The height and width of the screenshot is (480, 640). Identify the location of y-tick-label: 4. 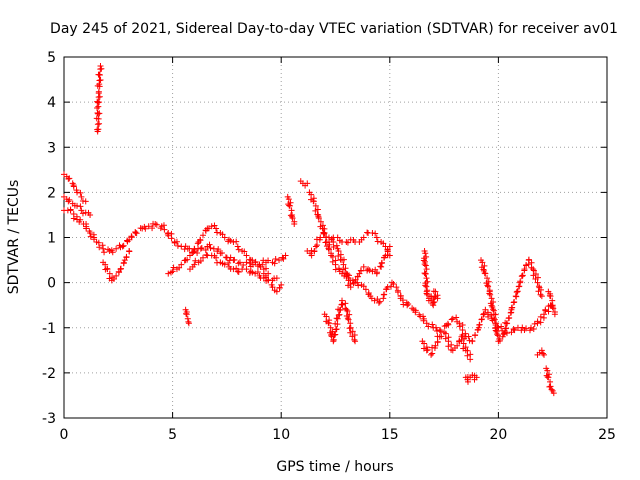
(51, 103).